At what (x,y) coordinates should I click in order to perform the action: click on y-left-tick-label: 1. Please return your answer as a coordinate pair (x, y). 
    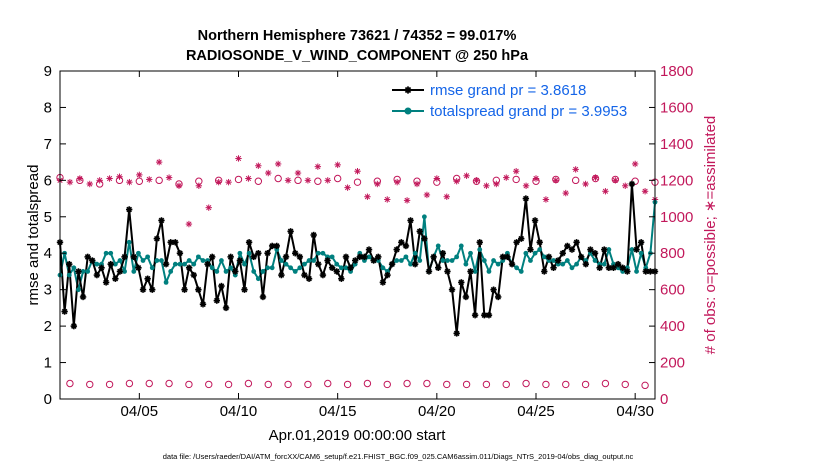
    Looking at the image, I should click on (48, 363).